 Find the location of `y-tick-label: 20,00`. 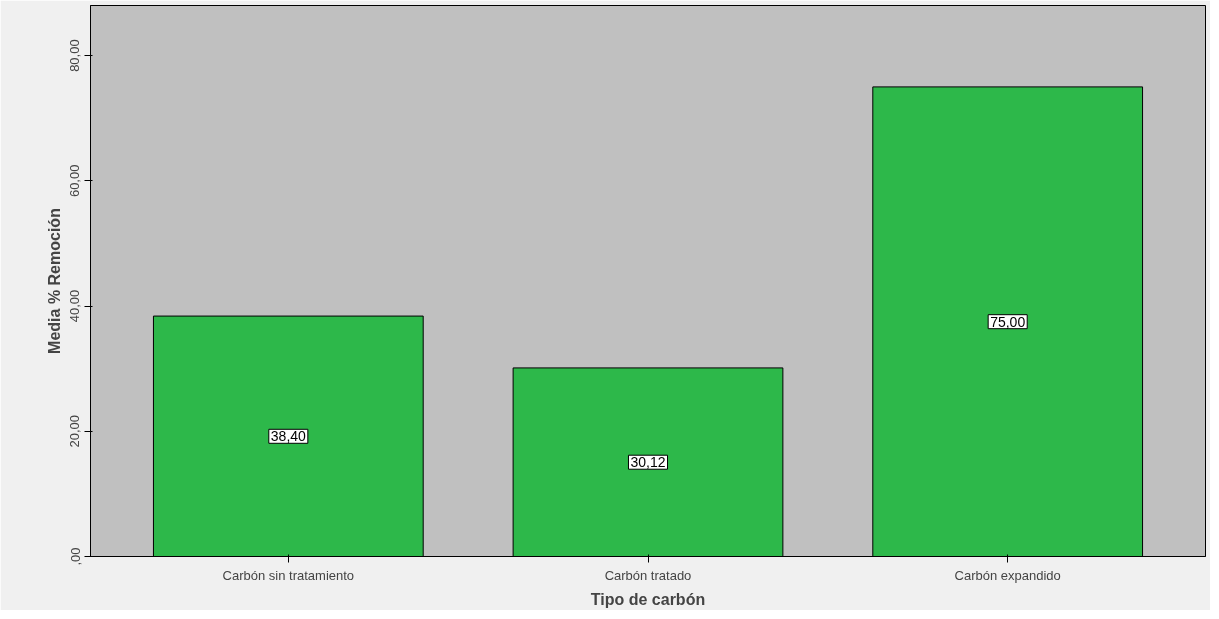

y-tick-label: 20,00 is located at coordinates (75, 431).